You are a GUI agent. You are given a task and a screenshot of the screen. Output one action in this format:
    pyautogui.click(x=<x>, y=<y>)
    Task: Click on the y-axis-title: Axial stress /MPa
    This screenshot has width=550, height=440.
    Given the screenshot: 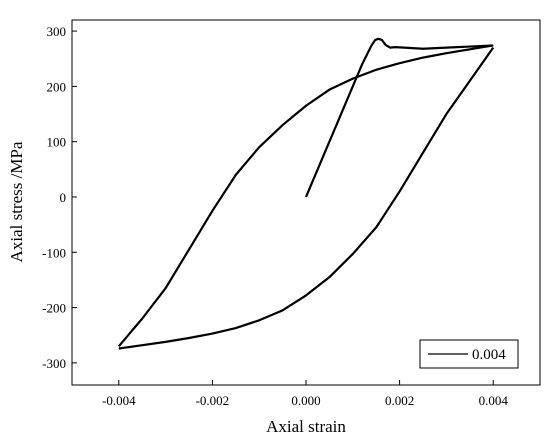 What is the action you would take?
    pyautogui.click(x=16, y=201)
    